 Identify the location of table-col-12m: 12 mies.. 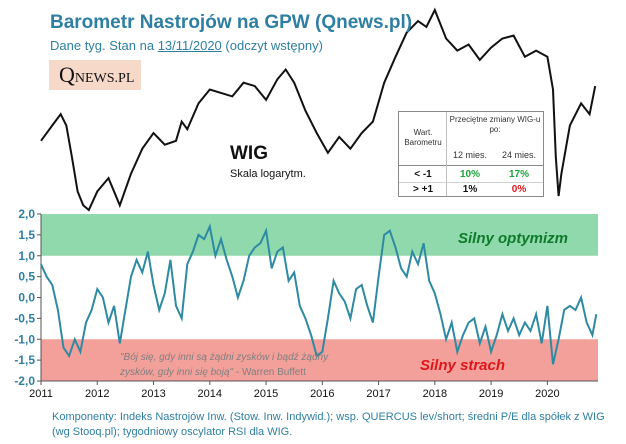
(469, 155).